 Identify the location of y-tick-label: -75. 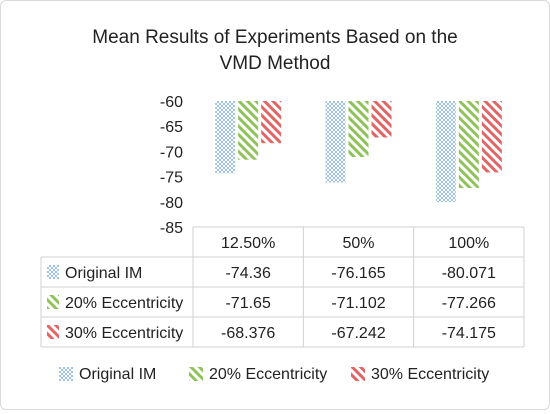
(171, 178).